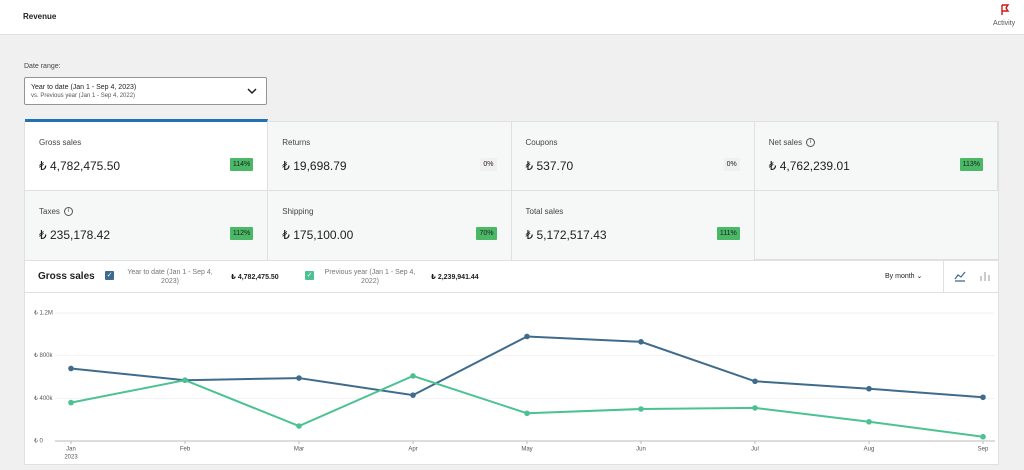  What do you see at coordinates (170, 277) in the screenshot?
I see `legend-name: Year to date (Jan 1 - Sep 4, 2023)` at bounding box center [170, 277].